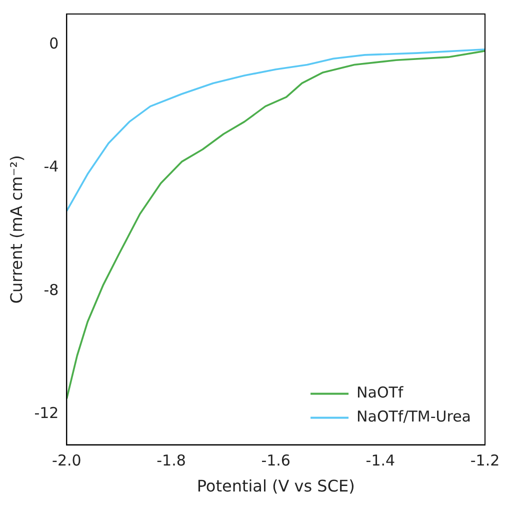 The height and width of the screenshot is (505, 505). What do you see at coordinates (51, 289) in the screenshot?
I see `y-tick-label: -8` at bounding box center [51, 289].